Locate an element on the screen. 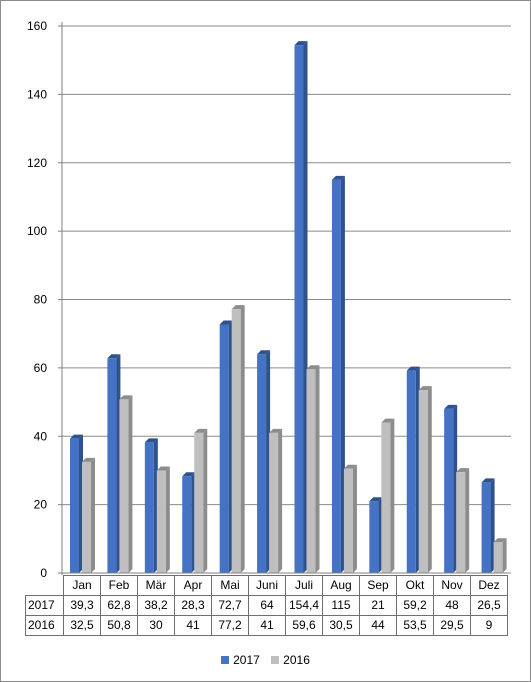 The image size is (531, 682). y-tick-label: 80 is located at coordinates (41, 300).